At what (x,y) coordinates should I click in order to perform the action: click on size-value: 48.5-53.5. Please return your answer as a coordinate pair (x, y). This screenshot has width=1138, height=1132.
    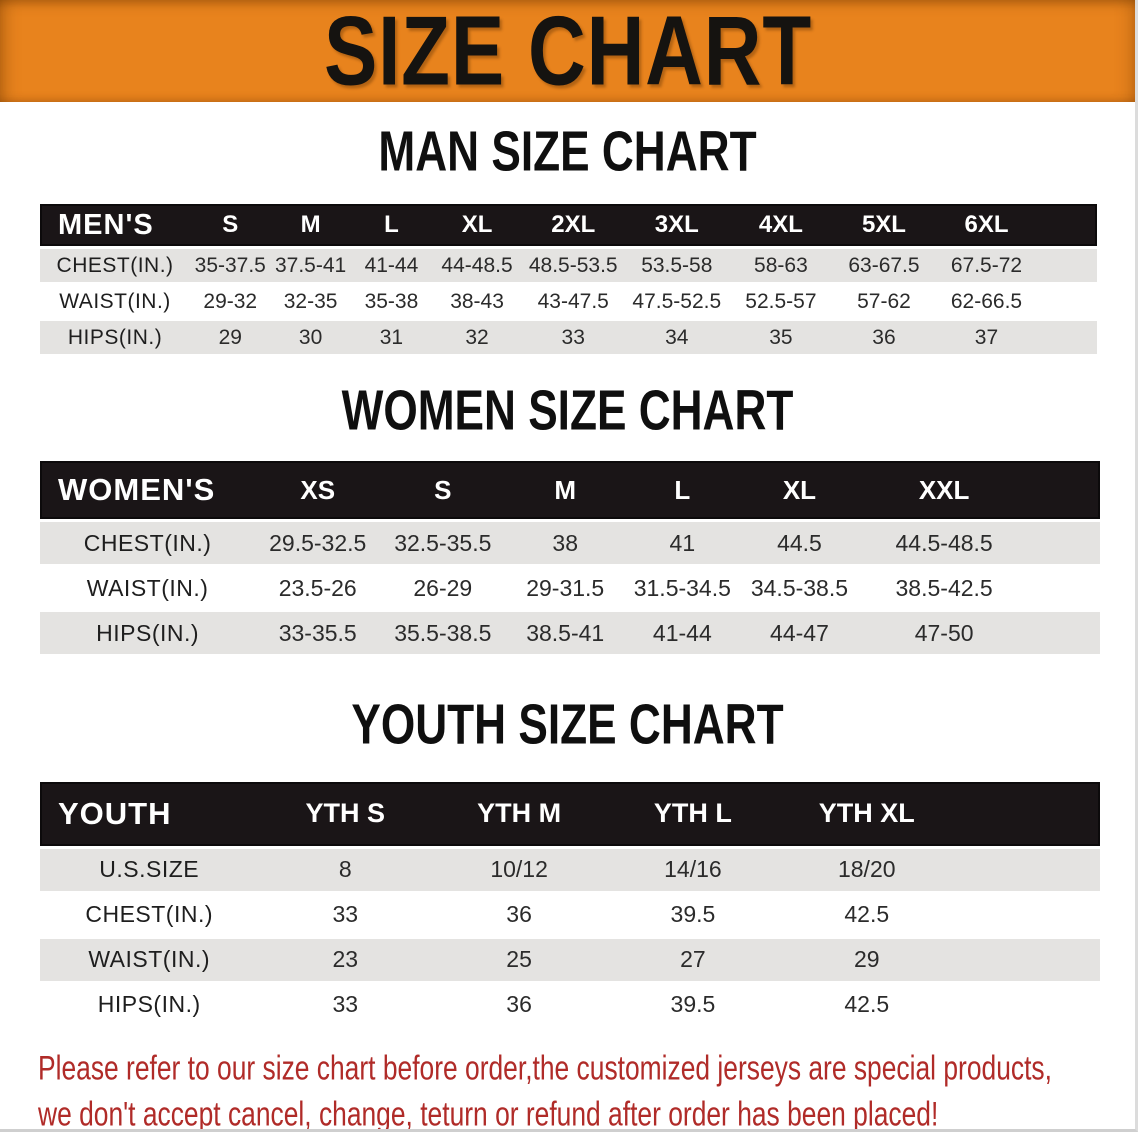
    Looking at the image, I should click on (573, 266).